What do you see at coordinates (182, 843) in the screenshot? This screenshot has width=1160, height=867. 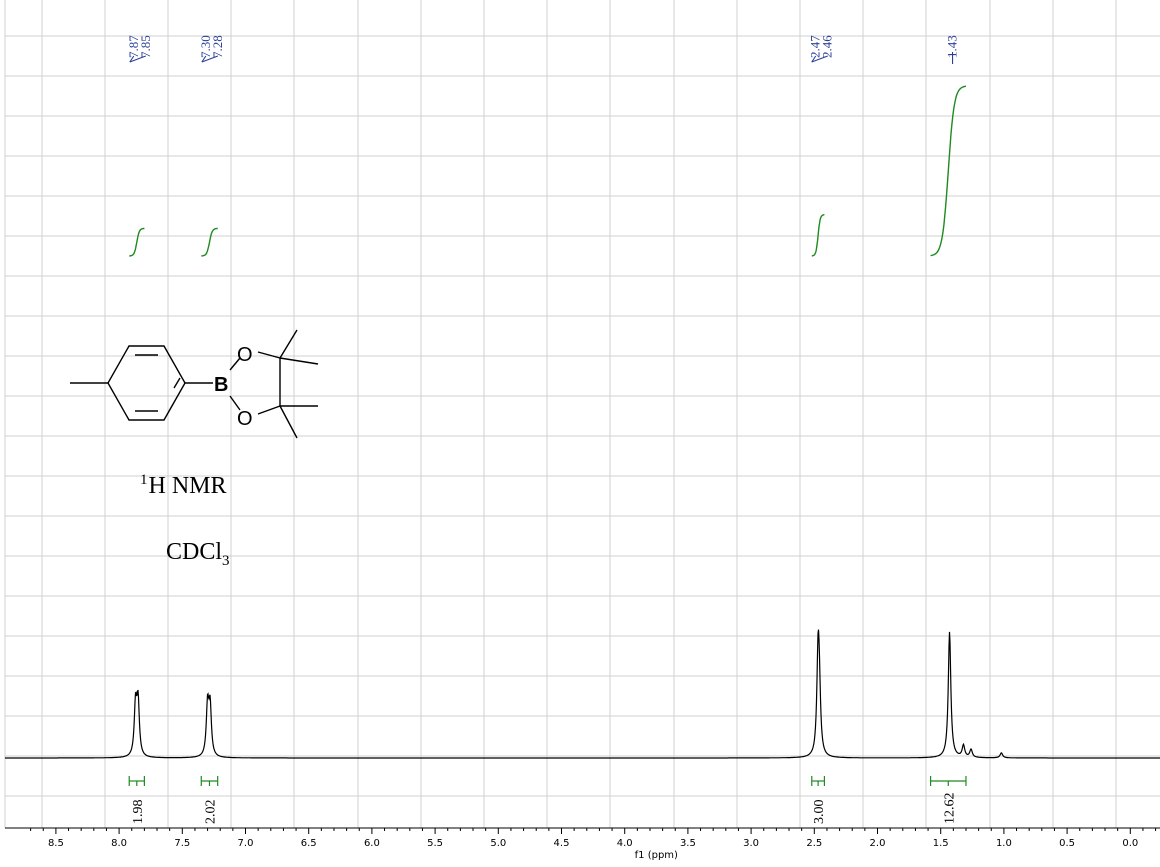 I see `x-tick-label: 7.5` at bounding box center [182, 843].